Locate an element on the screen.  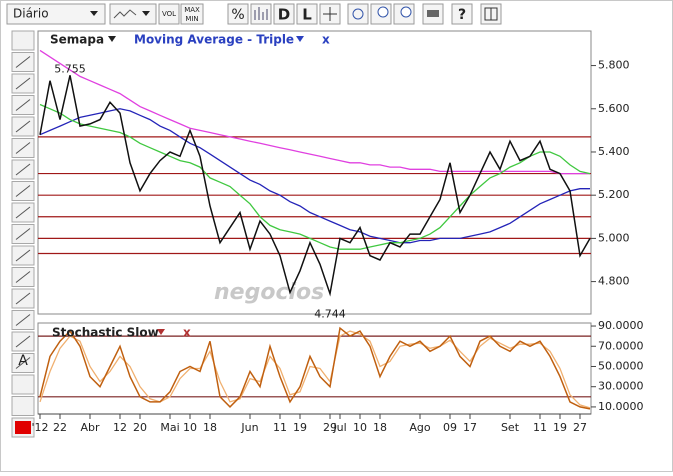
y-tick-label: 5.200 is located at coordinates (614, 194).